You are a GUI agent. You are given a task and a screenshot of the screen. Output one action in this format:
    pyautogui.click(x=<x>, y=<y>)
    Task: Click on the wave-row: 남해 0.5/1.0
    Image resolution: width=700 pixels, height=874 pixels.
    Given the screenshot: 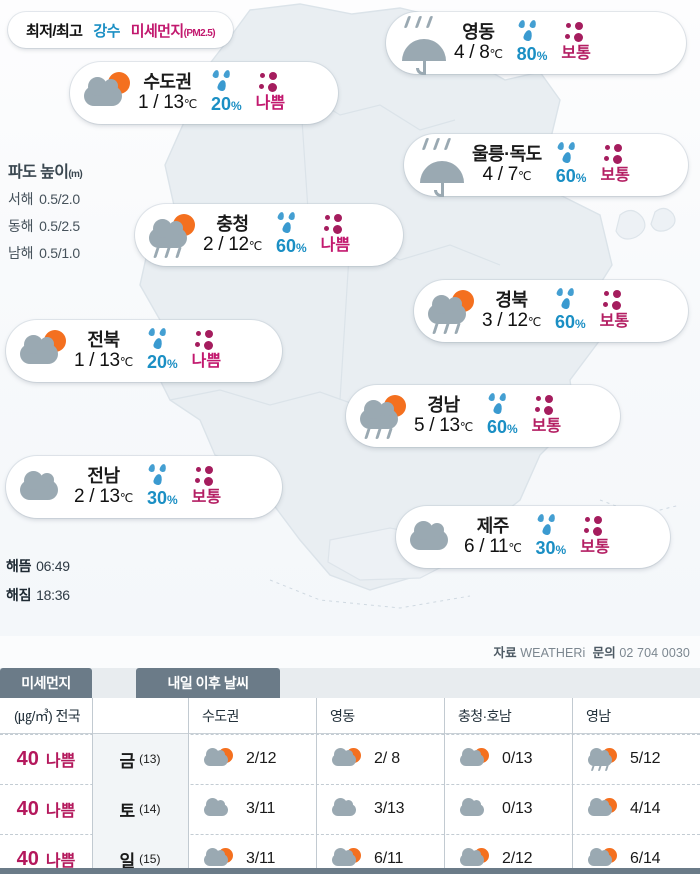 What is the action you would take?
    pyautogui.click(x=45, y=253)
    